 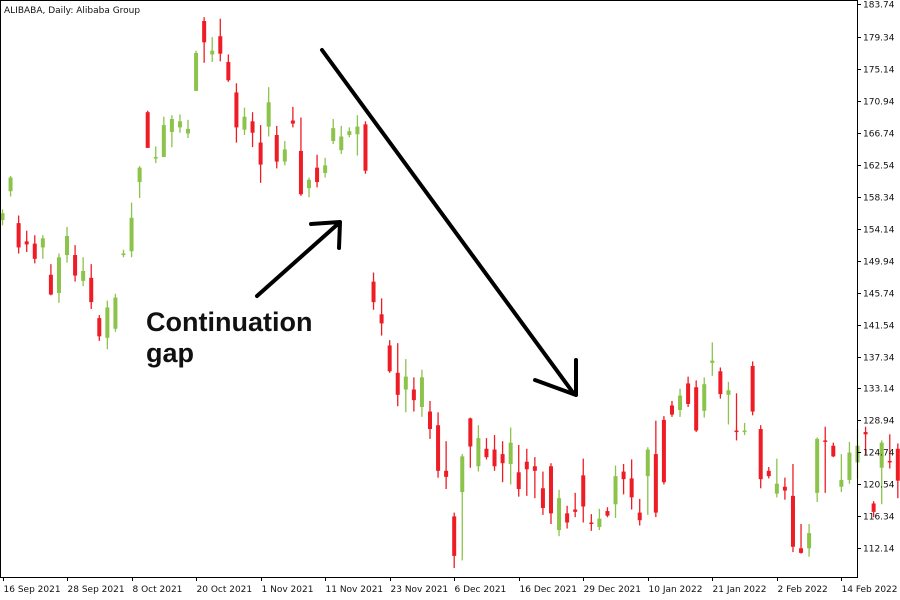 What do you see at coordinates (96, 590) in the screenshot?
I see `x-tick-label: 28 Sep 2021` at bounding box center [96, 590].